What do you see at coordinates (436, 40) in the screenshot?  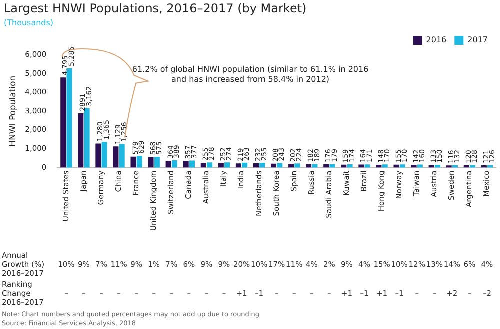 I see `legend-label: 2016` at bounding box center [436, 40].